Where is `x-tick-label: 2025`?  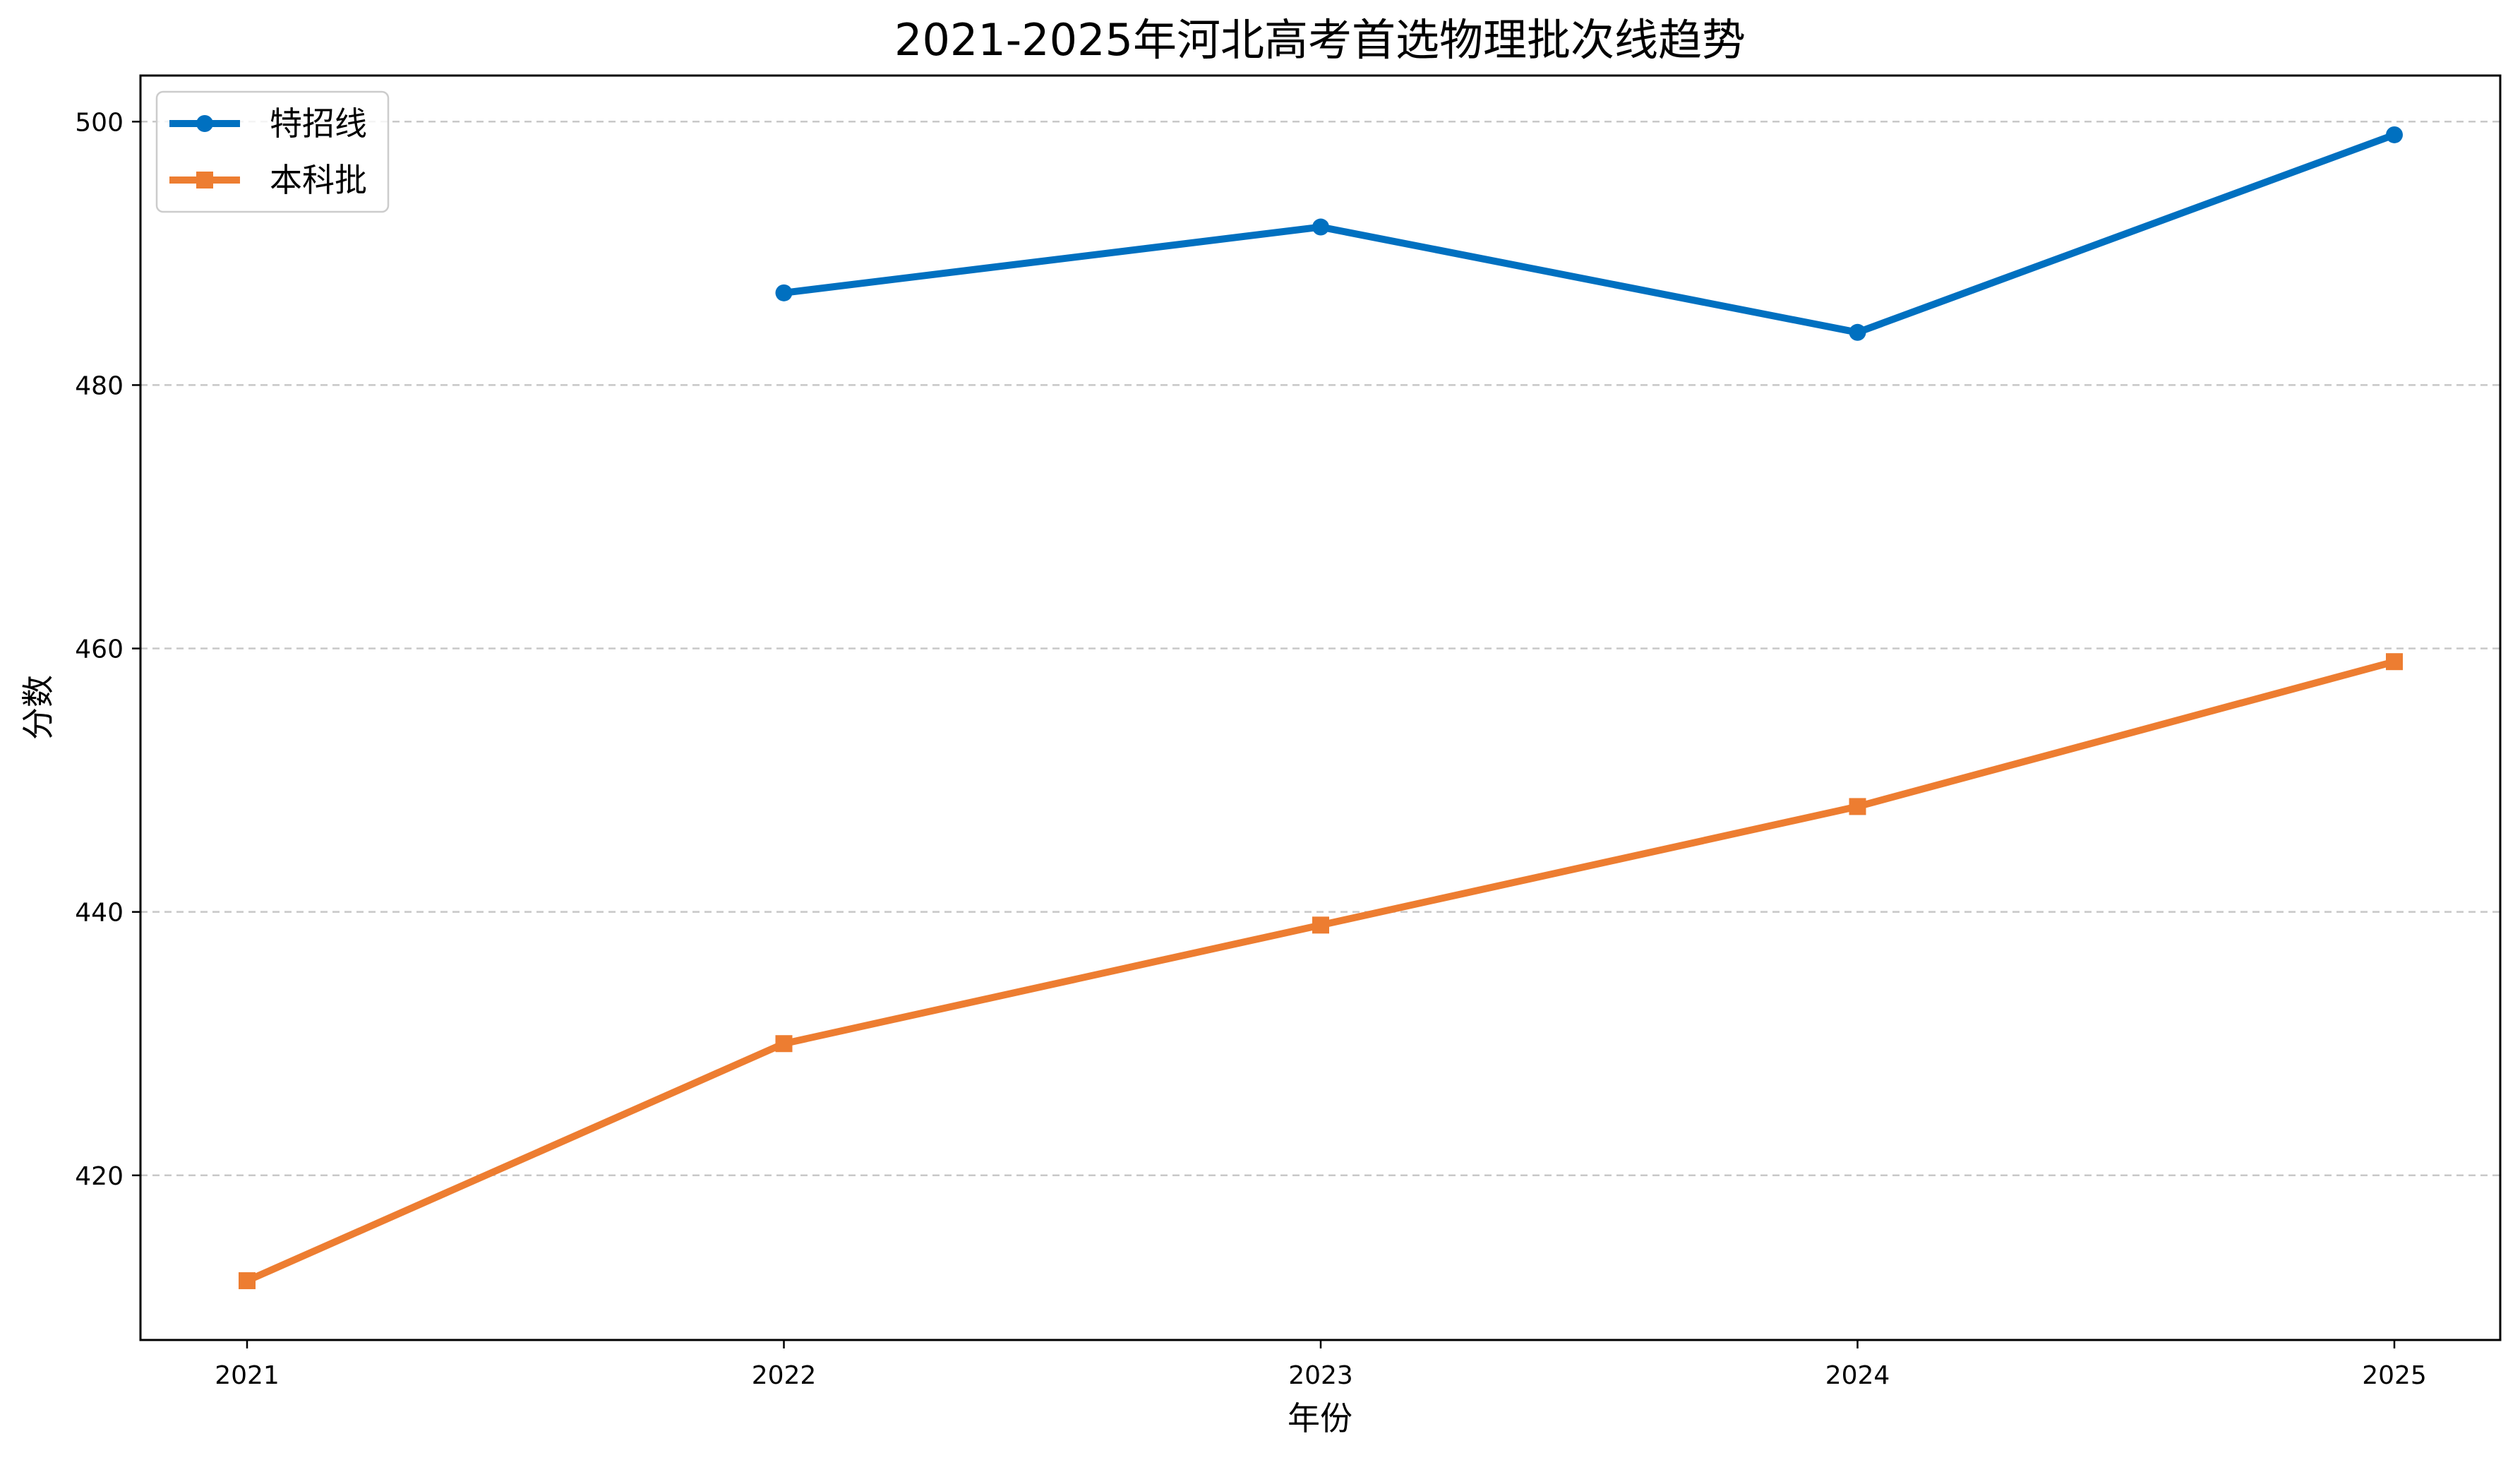 x-tick-label: 2025 is located at coordinates (2395, 1375).